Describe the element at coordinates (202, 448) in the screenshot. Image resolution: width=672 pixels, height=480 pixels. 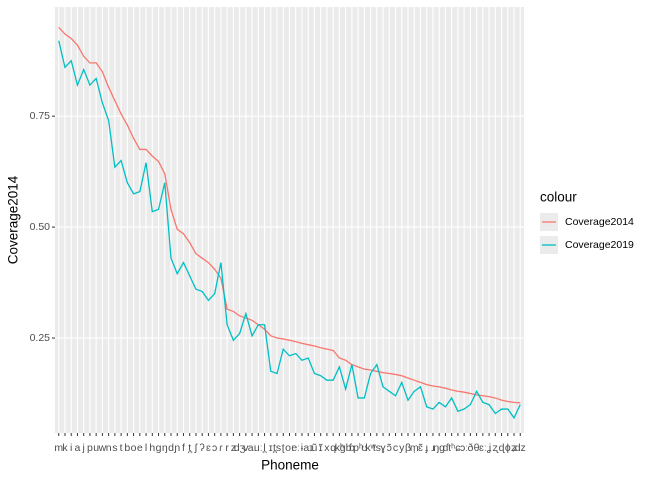
I see `x-tick-label: ʔ` at that location.